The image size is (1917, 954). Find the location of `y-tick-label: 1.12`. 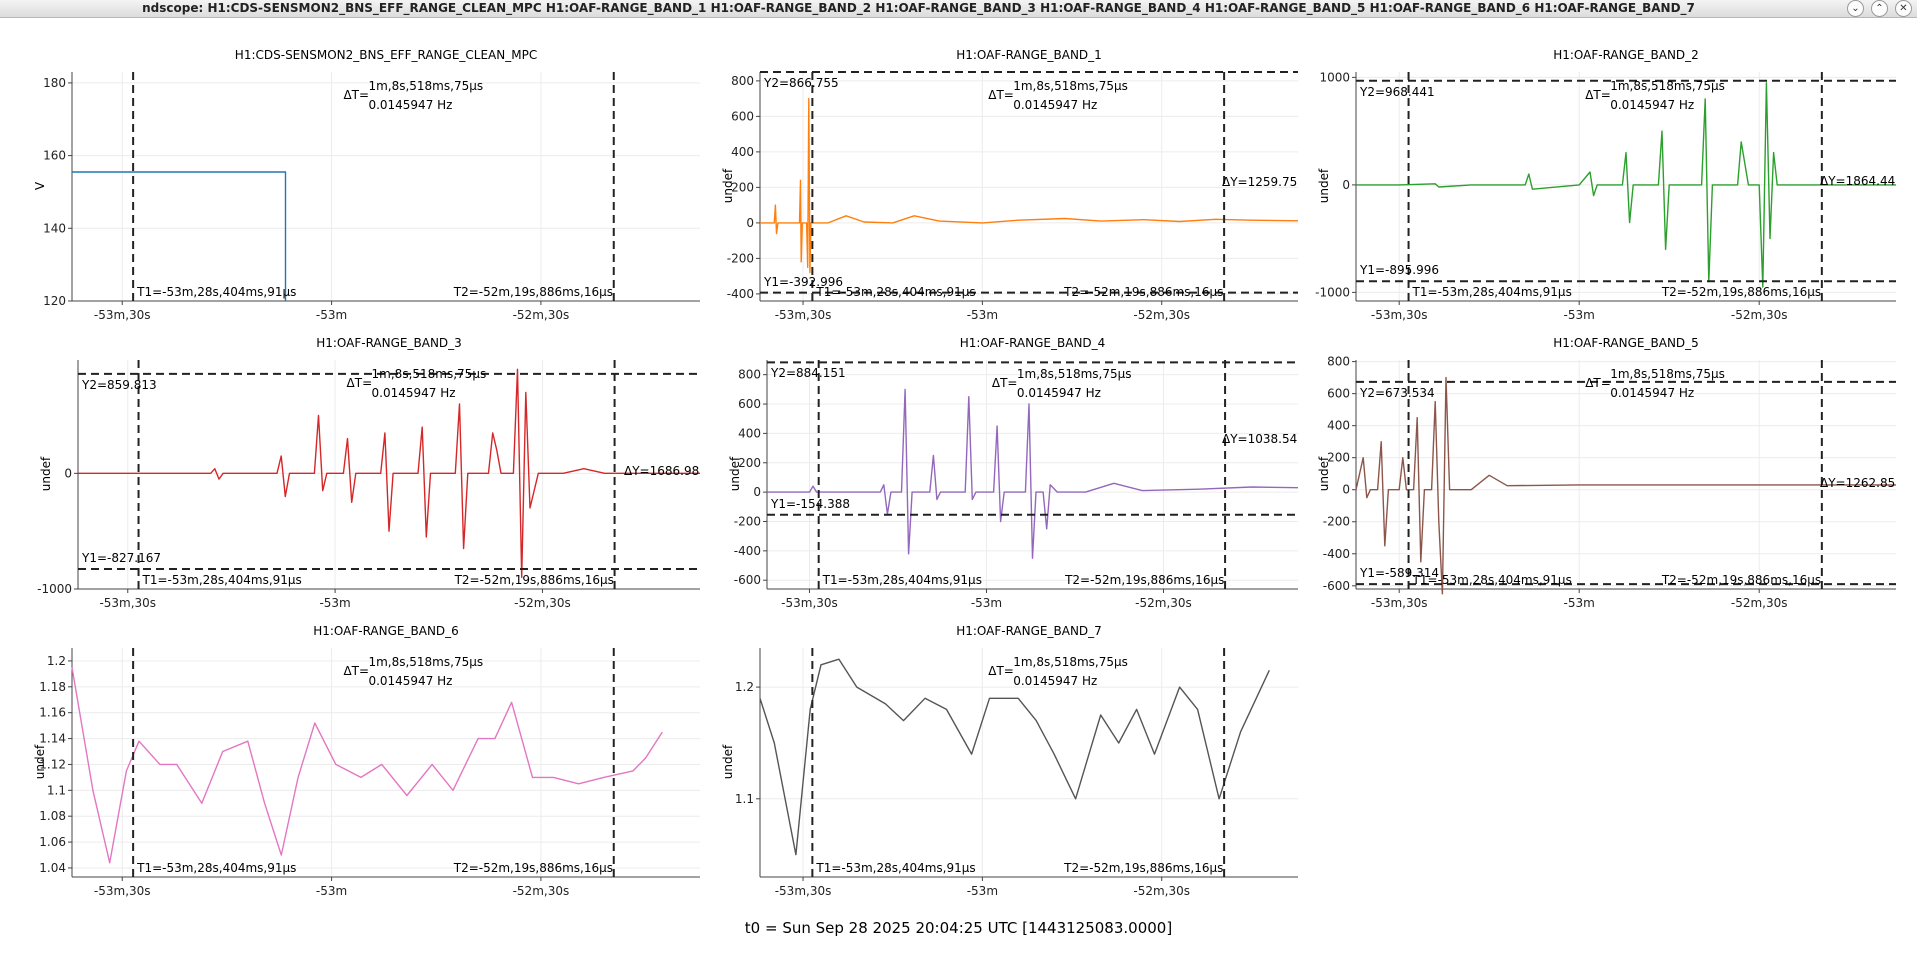

y-tick-label: 1.12 is located at coordinates (52, 764).